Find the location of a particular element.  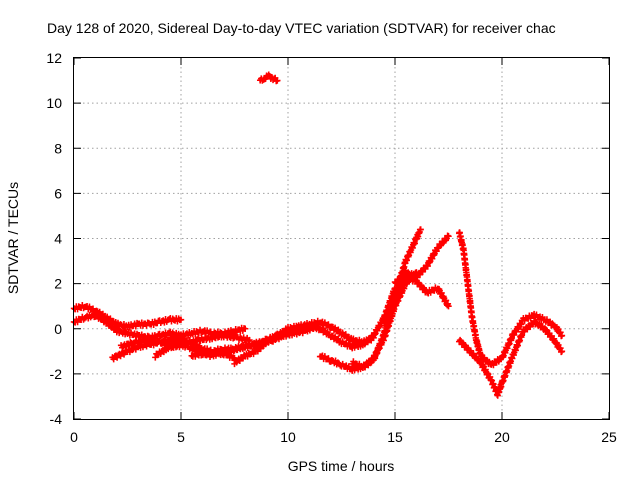

y-tick-label: 8 is located at coordinates (58, 148).